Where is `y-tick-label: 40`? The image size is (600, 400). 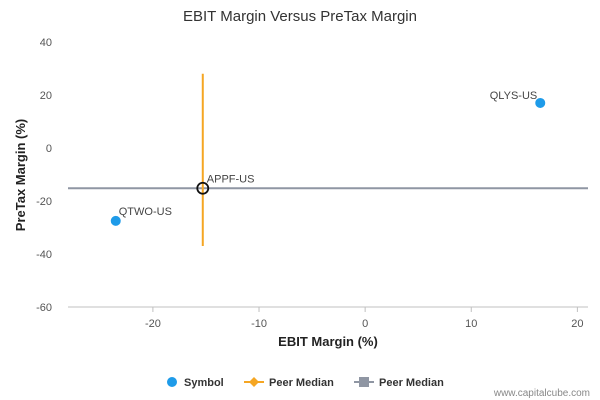 y-tick-label: 40 is located at coordinates (46, 43).